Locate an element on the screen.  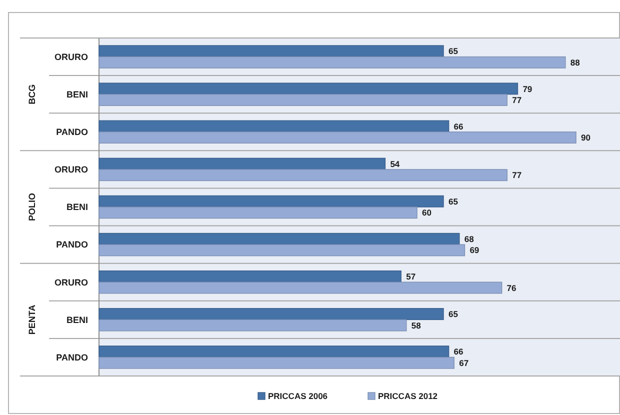
legend-label: PRICCAS 2006 is located at coordinates (298, 395).